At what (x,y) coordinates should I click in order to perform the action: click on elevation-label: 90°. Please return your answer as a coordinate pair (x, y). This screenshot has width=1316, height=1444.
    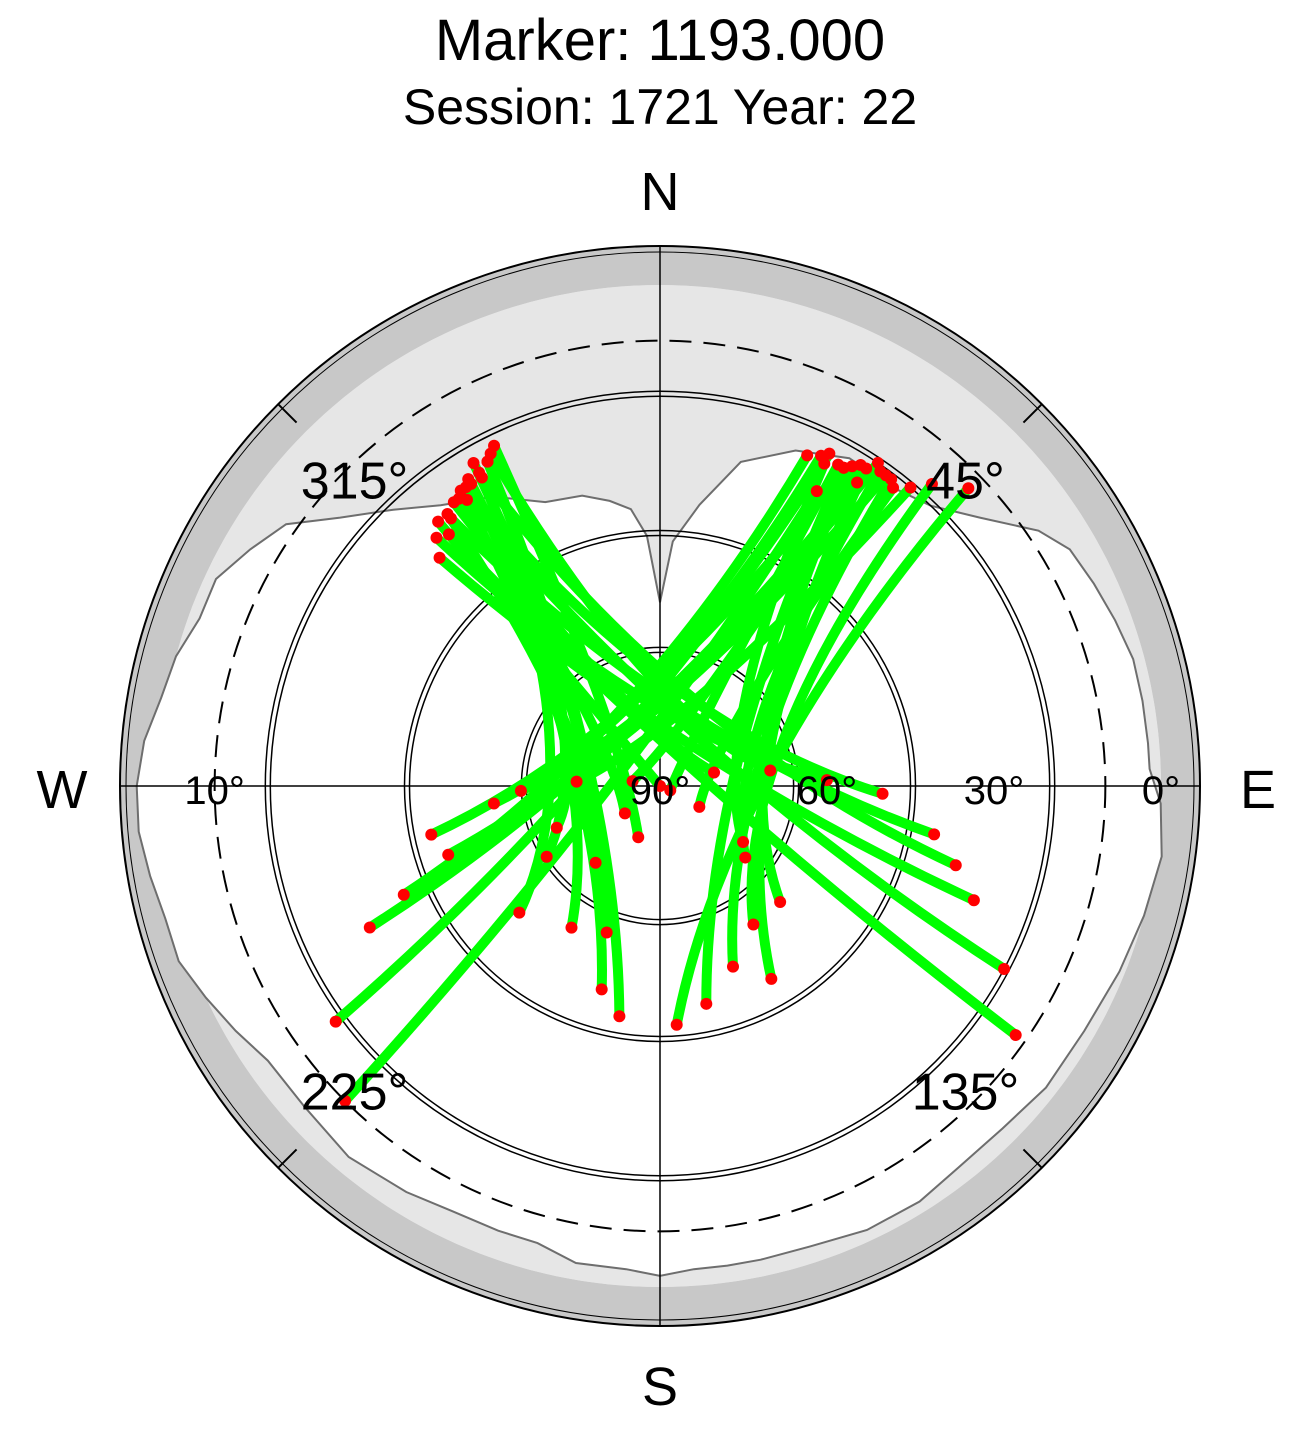
    Looking at the image, I should click on (660, 791).